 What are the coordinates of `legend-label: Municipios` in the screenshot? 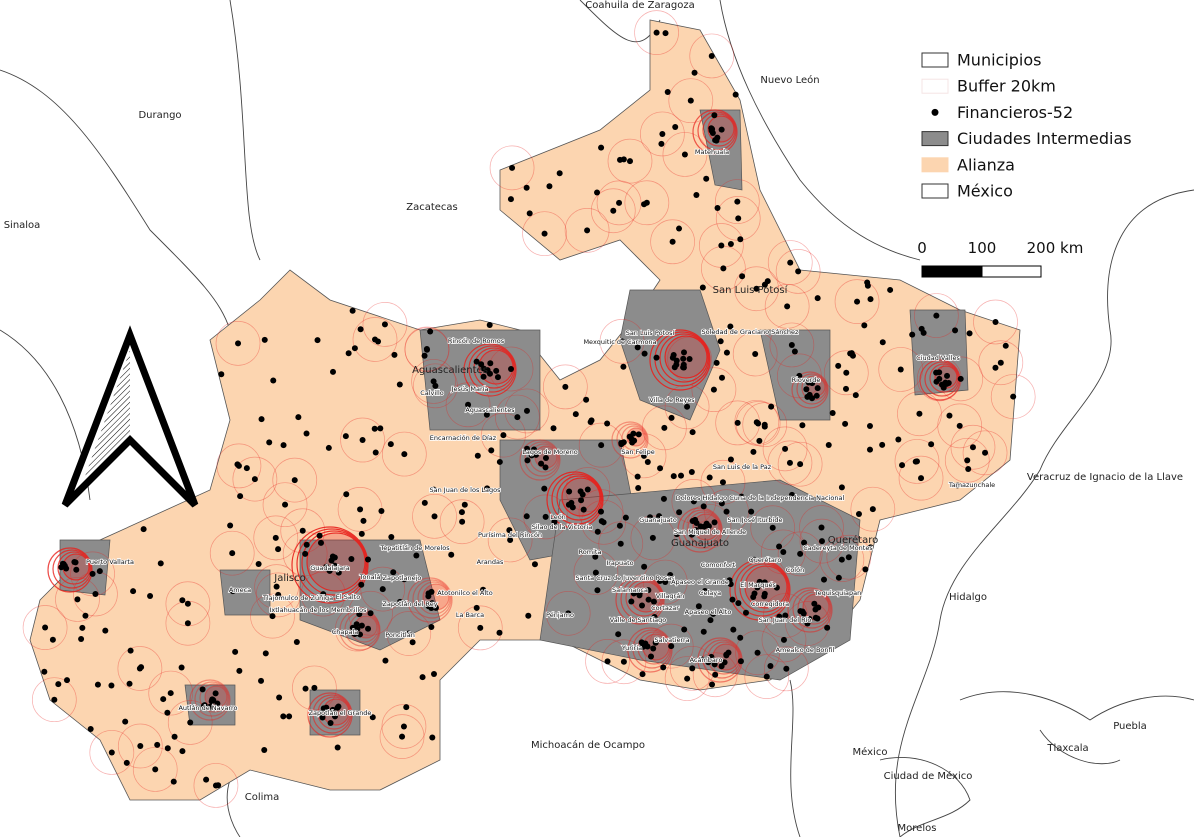 It's located at (999, 60).